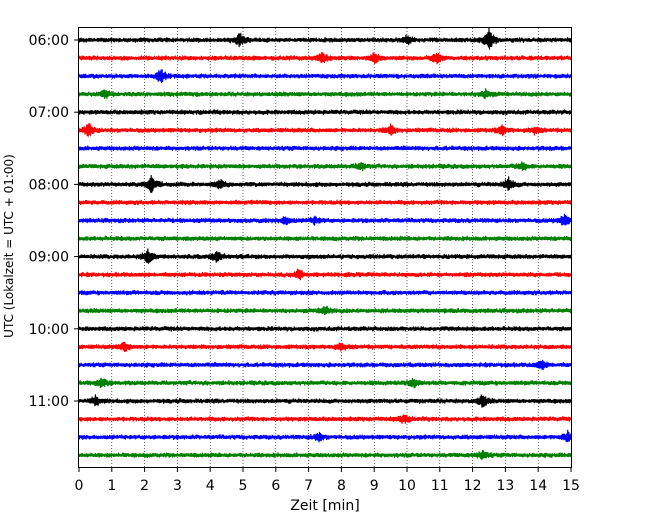 The image size is (650, 520). I want to click on y-tick-label: 06:00, so click(49, 41).